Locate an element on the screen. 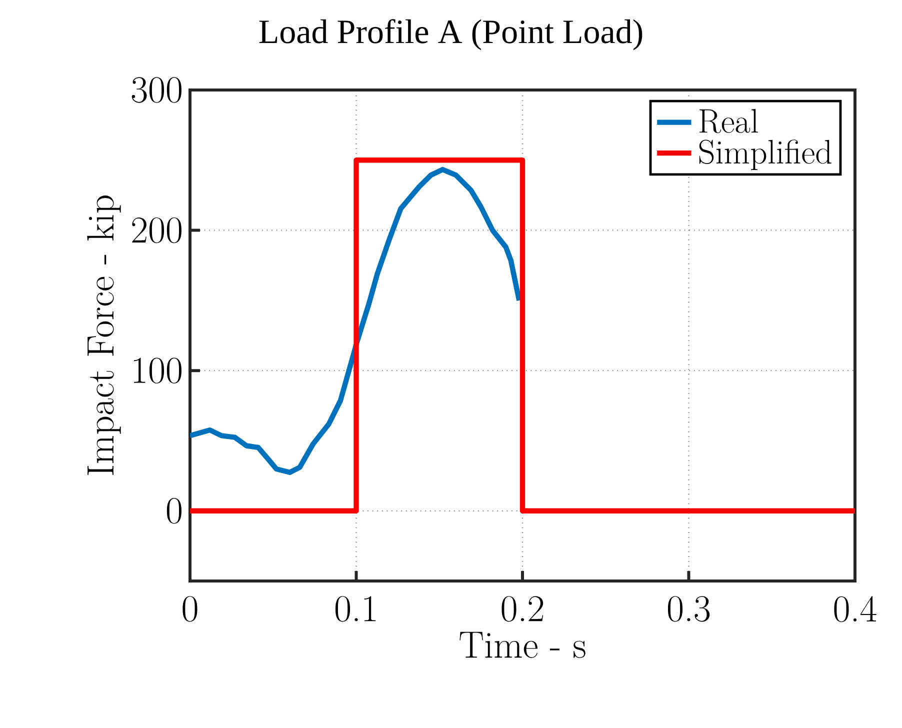 The image size is (902, 728). x-axis-title: Time - s is located at coordinates (523, 645).